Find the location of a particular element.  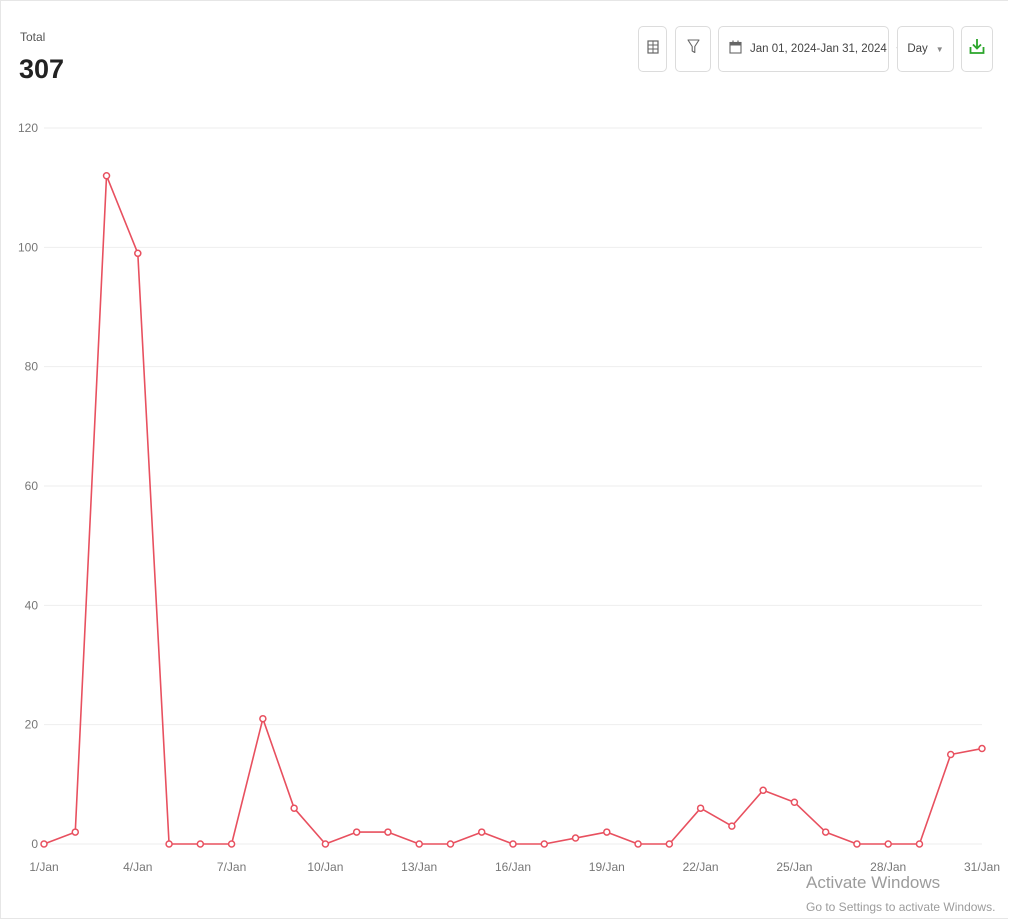

total-value: 307 is located at coordinates (42, 69).